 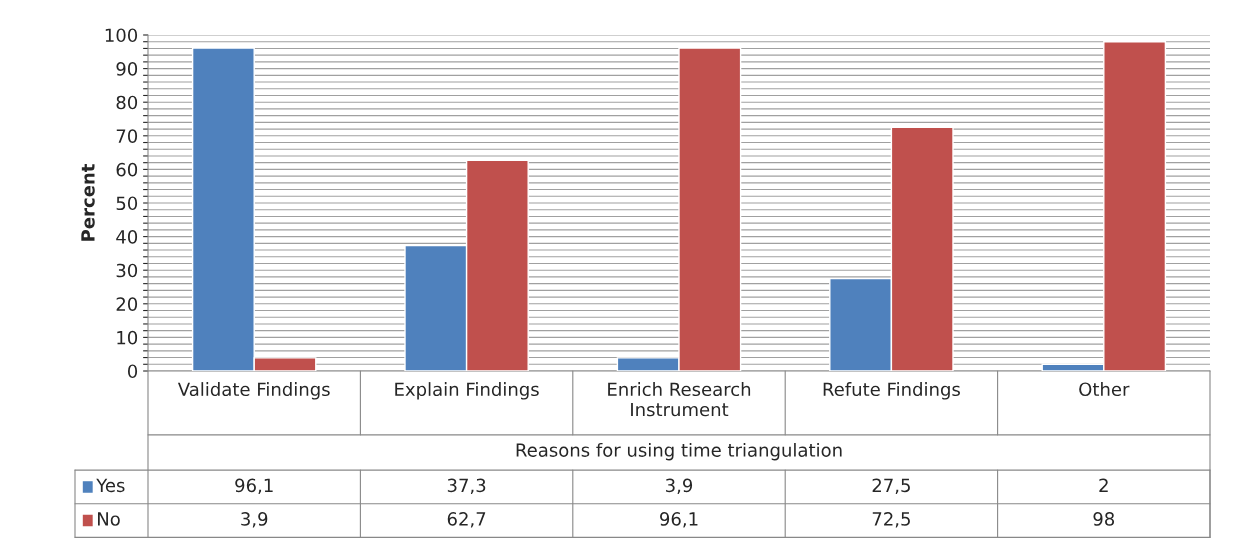 What do you see at coordinates (109, 519) in the screenshot?
I see `legend-label: No` at bounding box center [109, 519].